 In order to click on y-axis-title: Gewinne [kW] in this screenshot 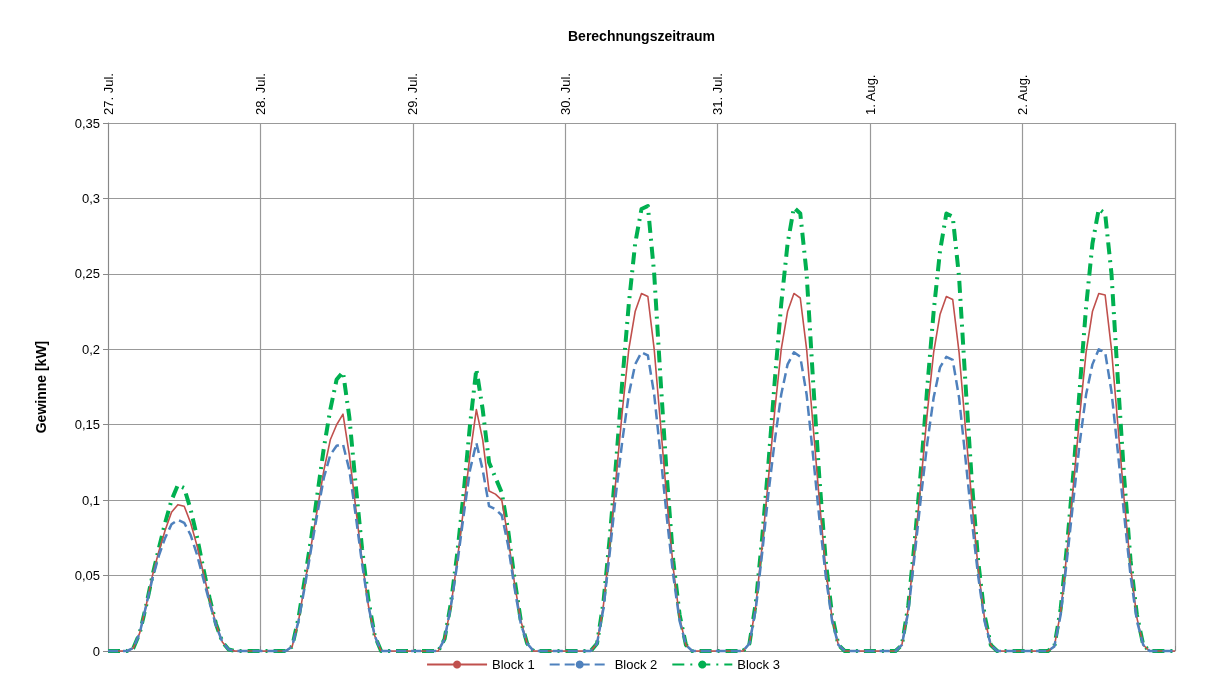, I will do `click(41, 387)`.